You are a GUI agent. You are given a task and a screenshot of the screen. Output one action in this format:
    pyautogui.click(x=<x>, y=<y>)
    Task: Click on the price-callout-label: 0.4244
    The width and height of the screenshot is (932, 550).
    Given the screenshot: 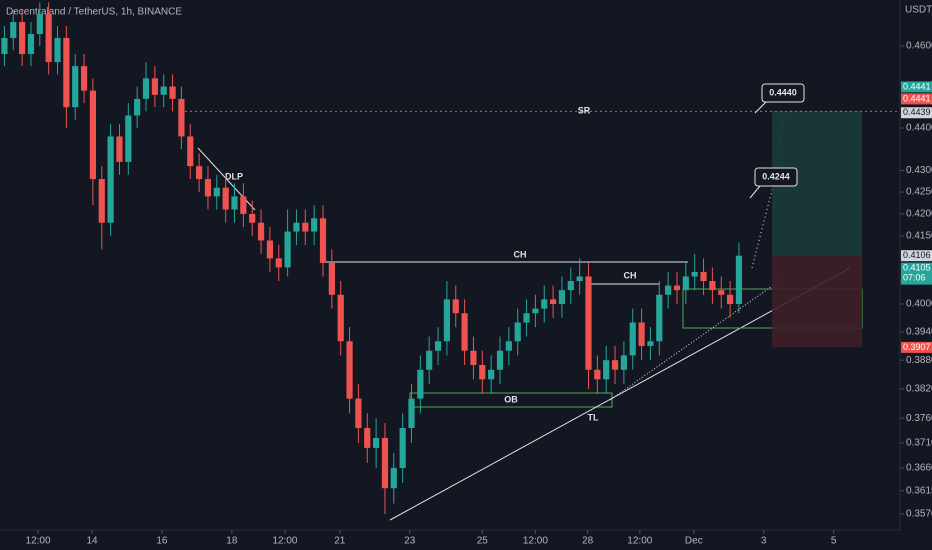 What is the action you would take?
    pyautogui.click(x=776, y=176)
    